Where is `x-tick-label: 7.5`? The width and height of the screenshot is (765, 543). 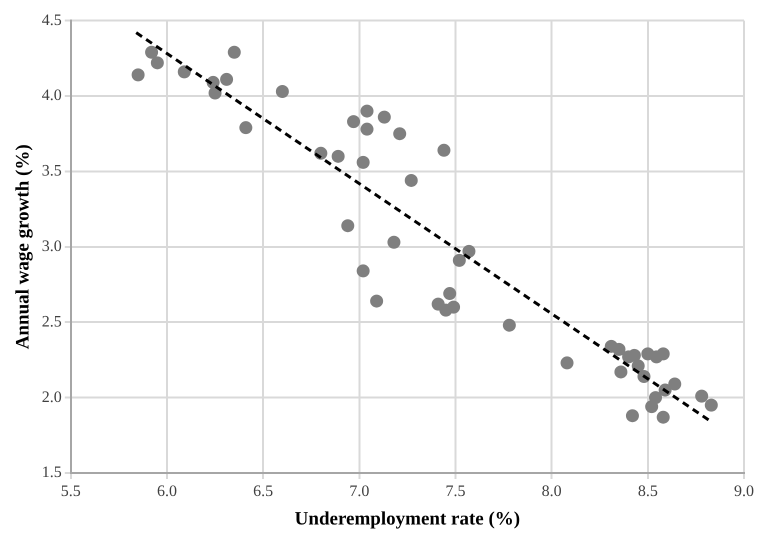
x-tick-label: 7.5 is located at coordinates (455, 491).